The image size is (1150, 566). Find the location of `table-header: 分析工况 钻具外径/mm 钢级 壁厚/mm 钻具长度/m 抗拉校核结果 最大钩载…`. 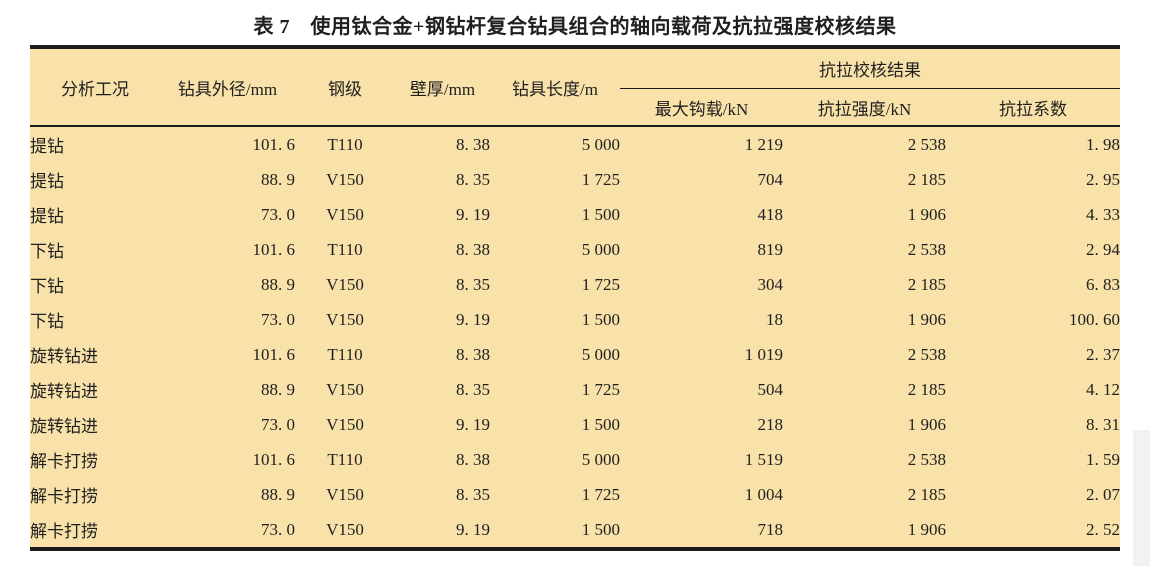

table-header: 分析工况 钻具外径/mm 钢级 壁厚/mm 钻具长度/m 抗拉校核结果 最大钩载… is located at coordinates (575, 87).